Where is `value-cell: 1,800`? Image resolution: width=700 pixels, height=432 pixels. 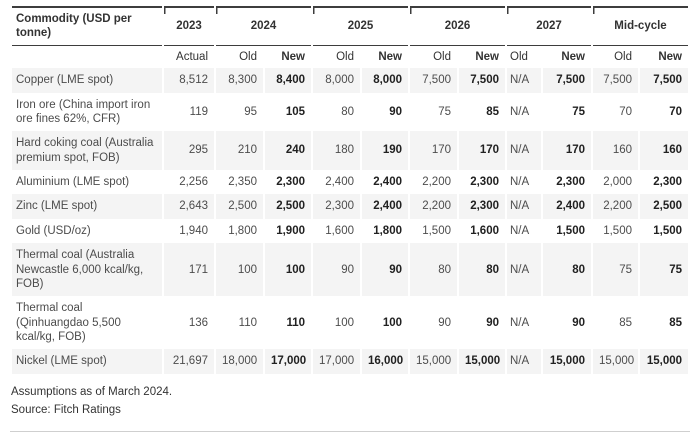 value-cell: 1,800 is located at coordinates (242, 230).